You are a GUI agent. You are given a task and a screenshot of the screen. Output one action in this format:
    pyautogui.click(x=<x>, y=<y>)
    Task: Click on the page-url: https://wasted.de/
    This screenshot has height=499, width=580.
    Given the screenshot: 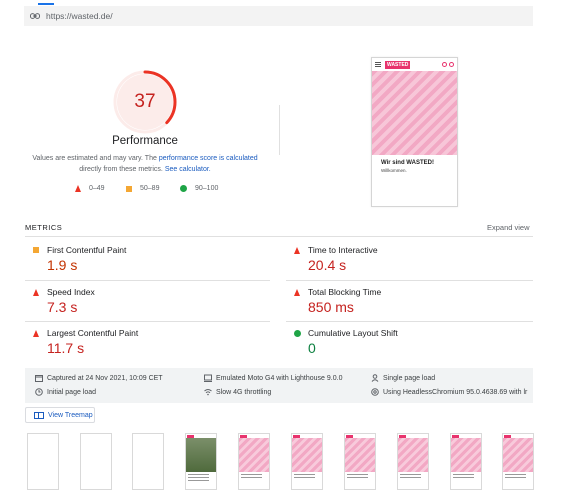 What is the action you would take?
    pyautogui.click(x=79, y=16)
    